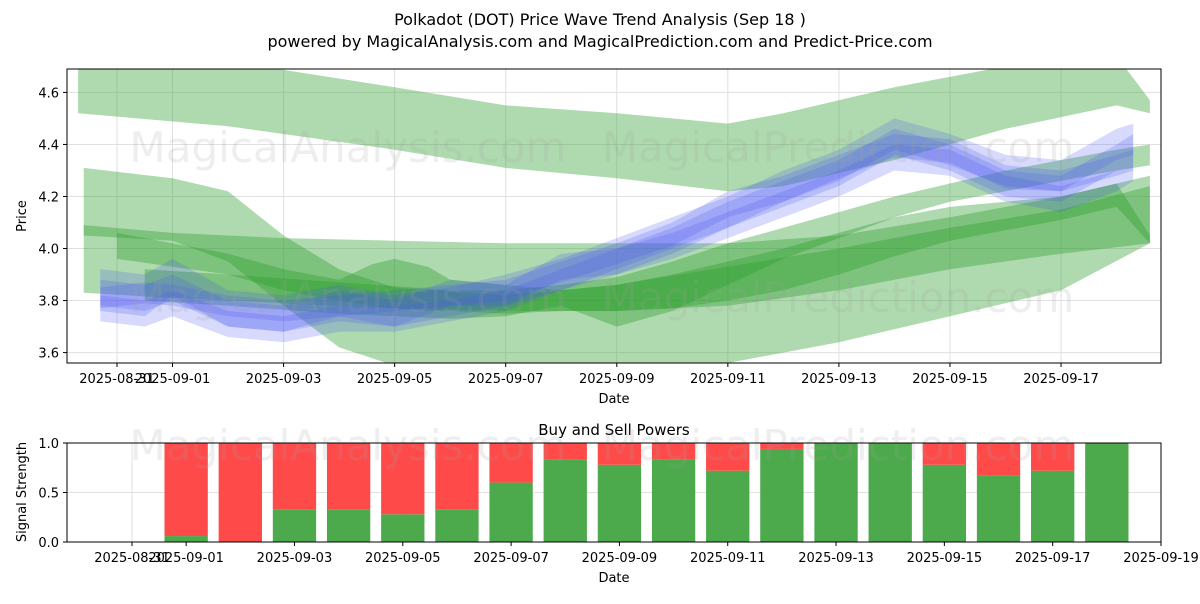 This screenshot has height=604, width=1200. What do you see at coordinates (48, 93) in the screenshot?
I see `price-y-tick-label-5: 4.6` at bounding box center [48, 93].